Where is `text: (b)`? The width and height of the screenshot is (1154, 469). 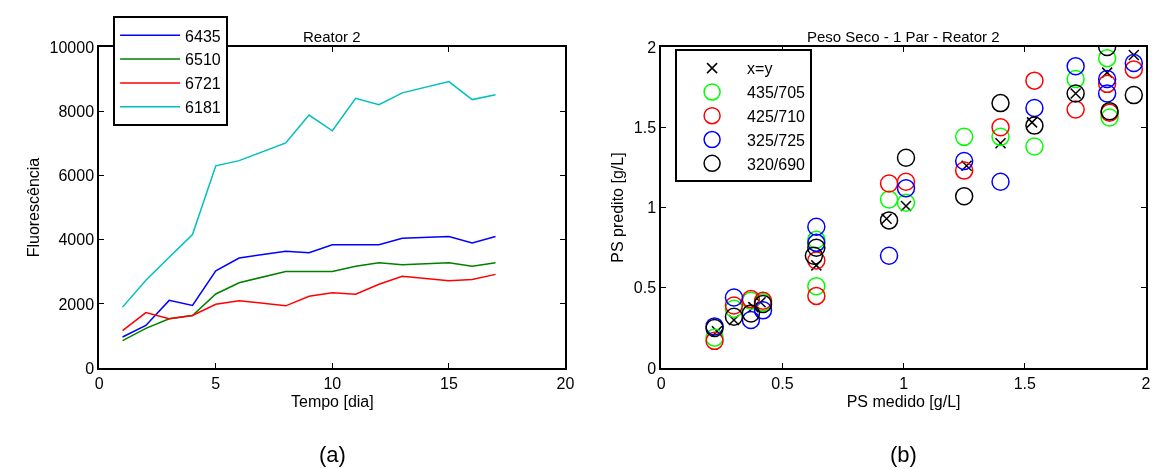
text: (b) is located at coordinates (903, 454).